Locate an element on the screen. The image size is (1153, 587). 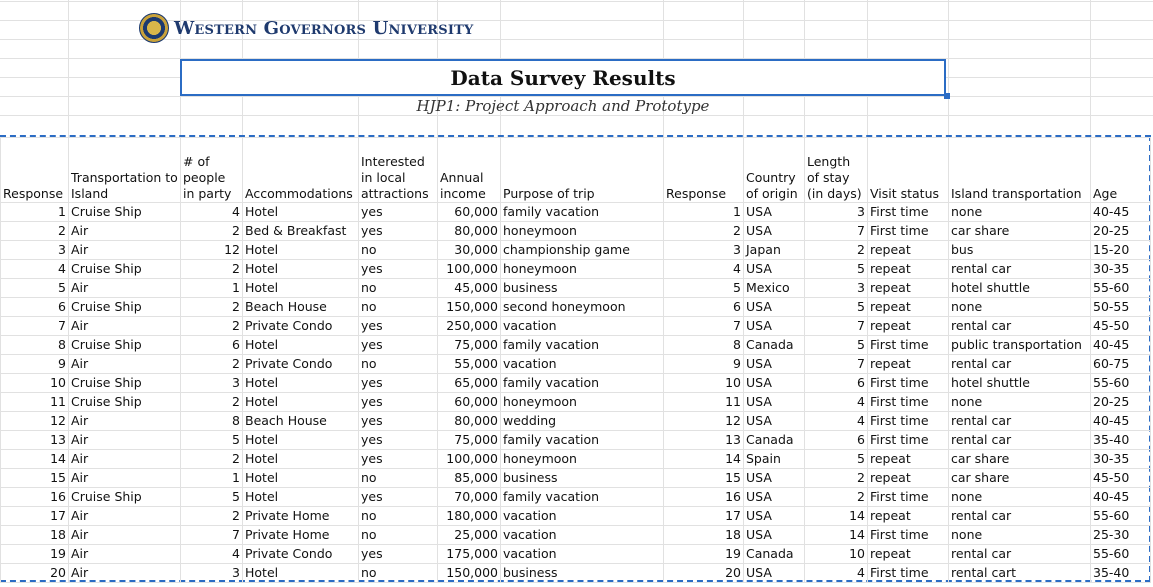
table-cell: 65,000 is located at coordinates (469, 383).